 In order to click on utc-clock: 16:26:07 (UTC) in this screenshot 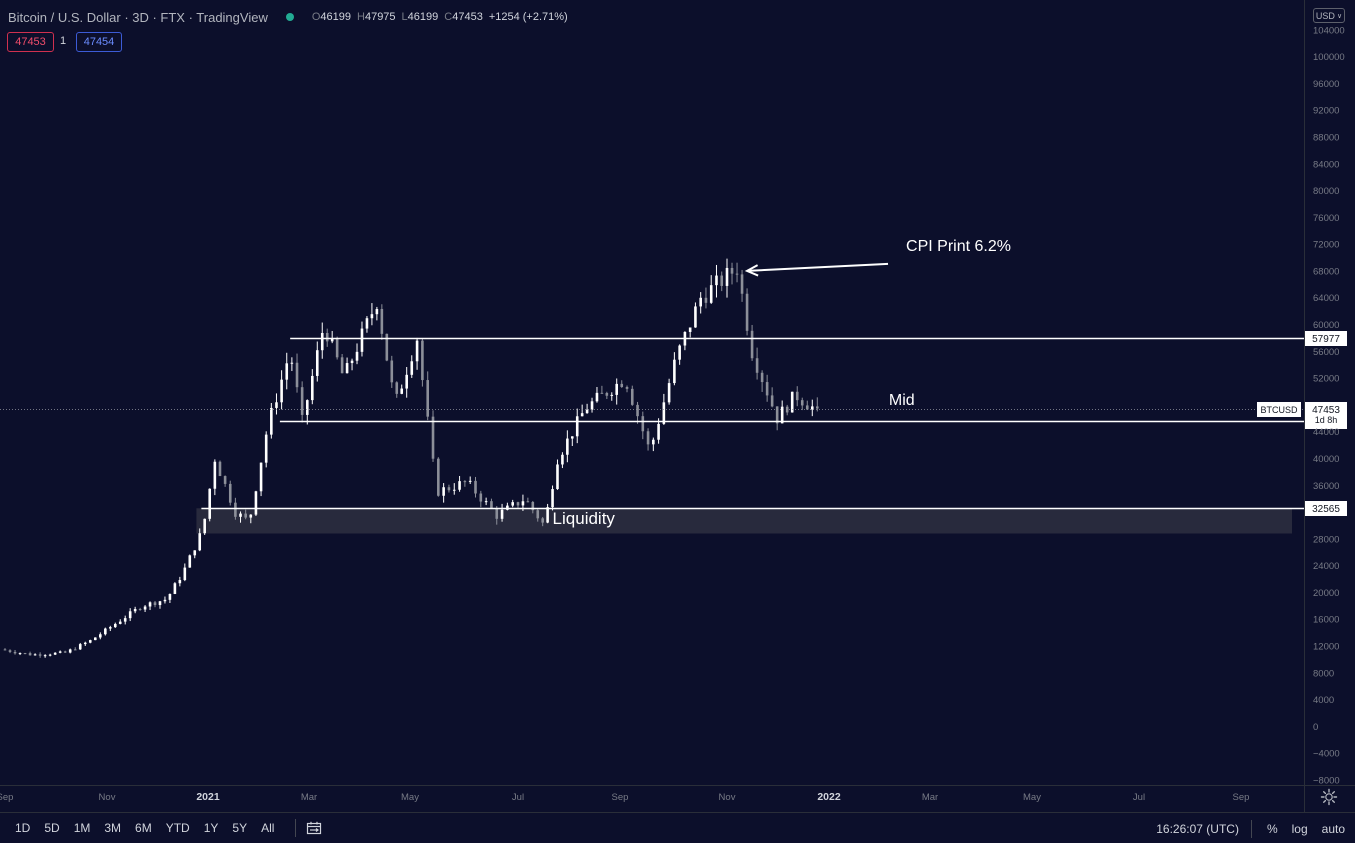, I will do `click(1197, 828)`.